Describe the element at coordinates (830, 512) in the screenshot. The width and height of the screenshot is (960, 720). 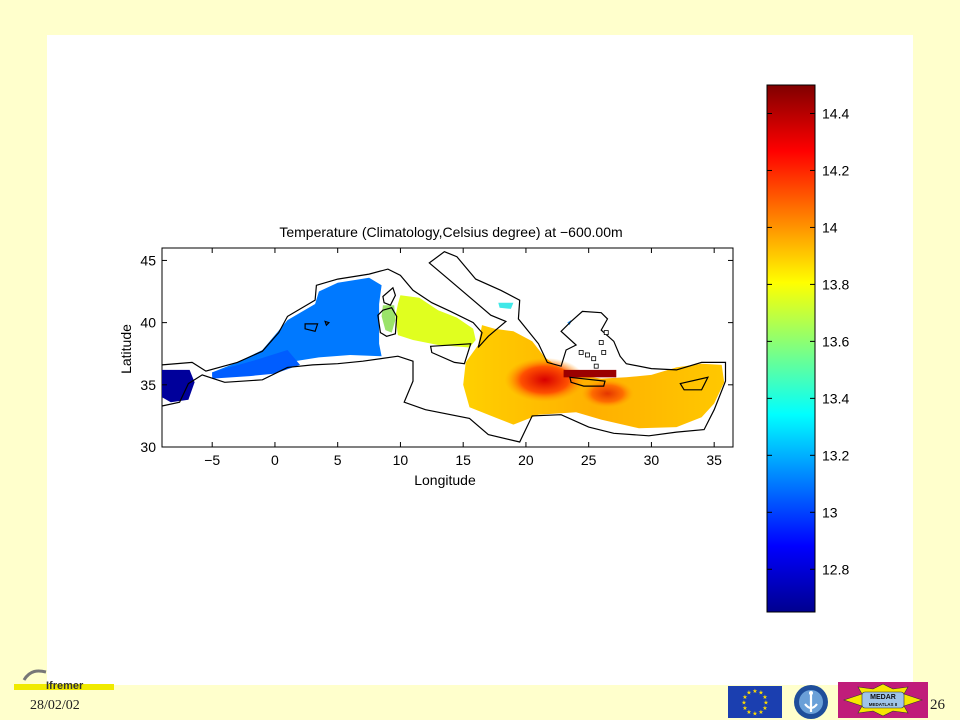
I see `colorbar-tick-label: 13` at that location.